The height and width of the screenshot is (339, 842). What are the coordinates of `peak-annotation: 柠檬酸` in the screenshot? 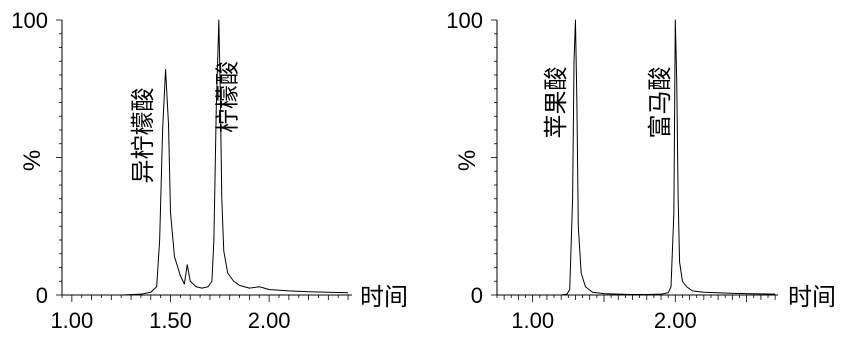 It's located at (228, 97).